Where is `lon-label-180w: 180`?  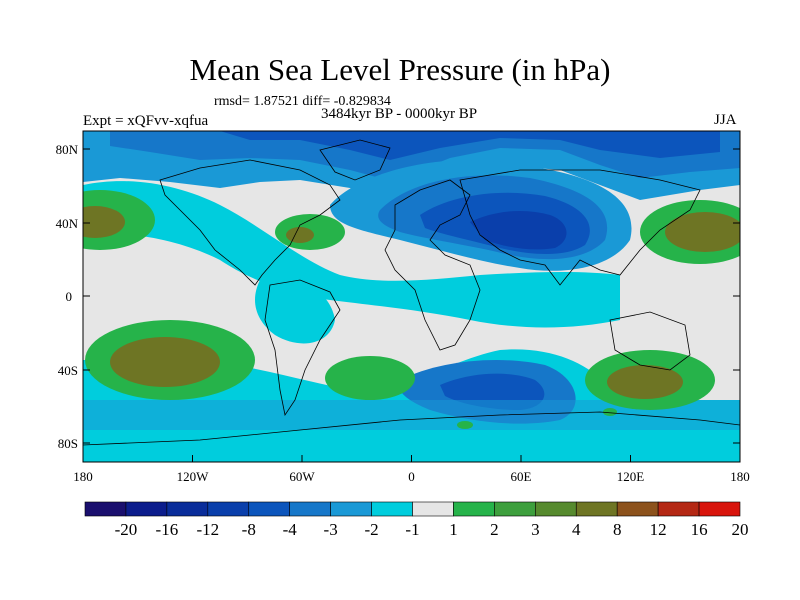
lon-label-180w: 180 is located at coordinates (83, 476).